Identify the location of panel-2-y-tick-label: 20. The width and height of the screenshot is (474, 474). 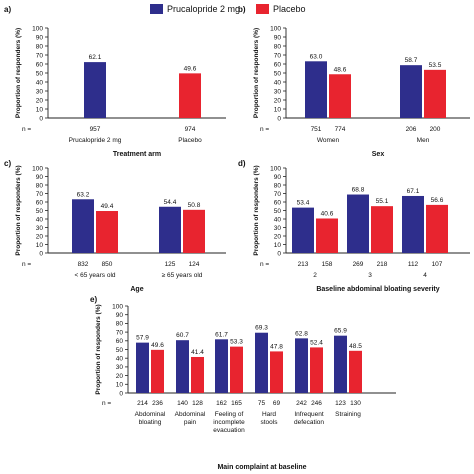
(278, 100).